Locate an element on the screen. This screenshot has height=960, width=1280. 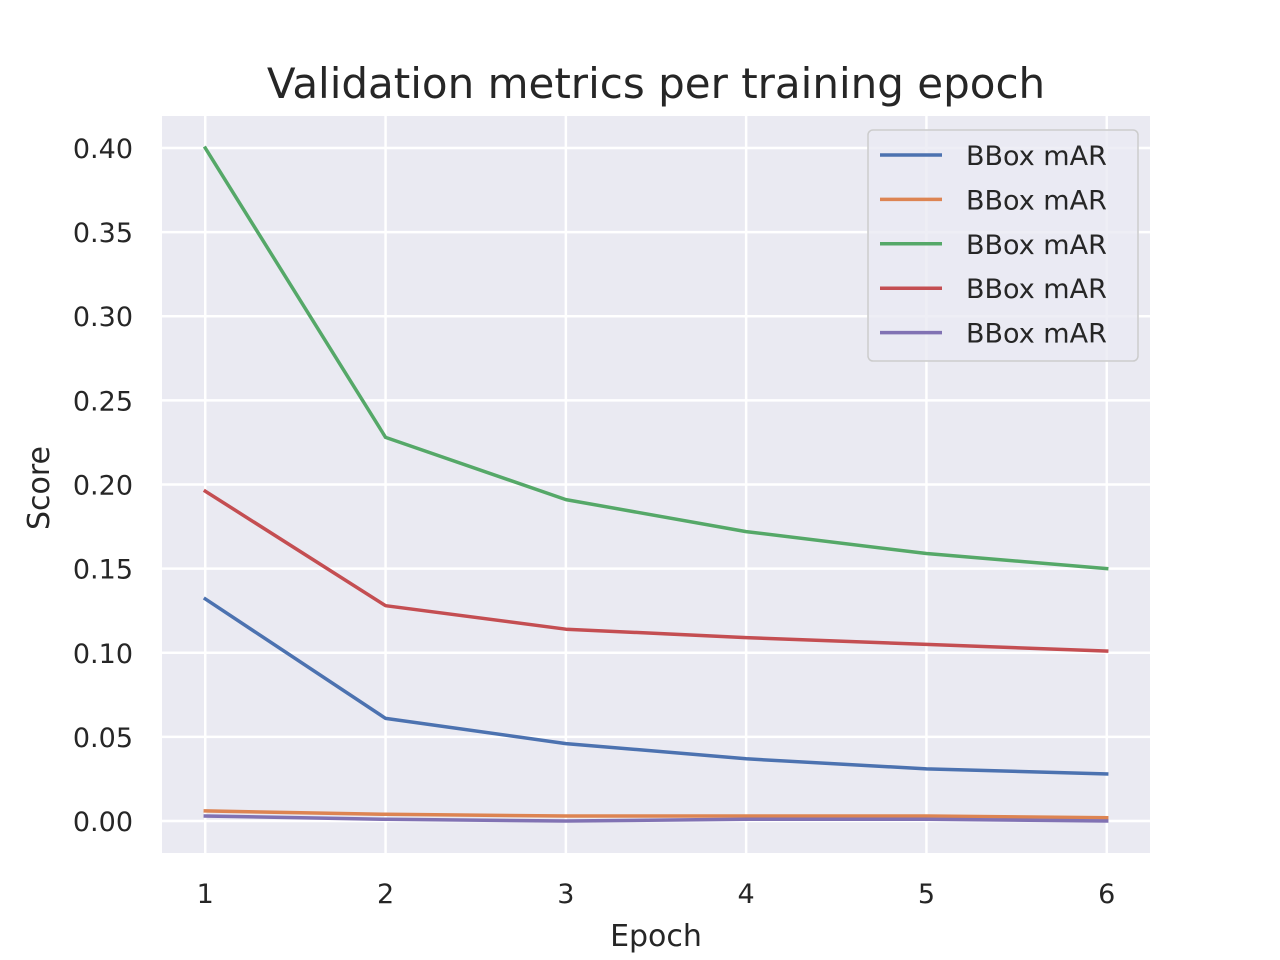
y-tick-label: 0.20 is located at coordinates (103, 486).